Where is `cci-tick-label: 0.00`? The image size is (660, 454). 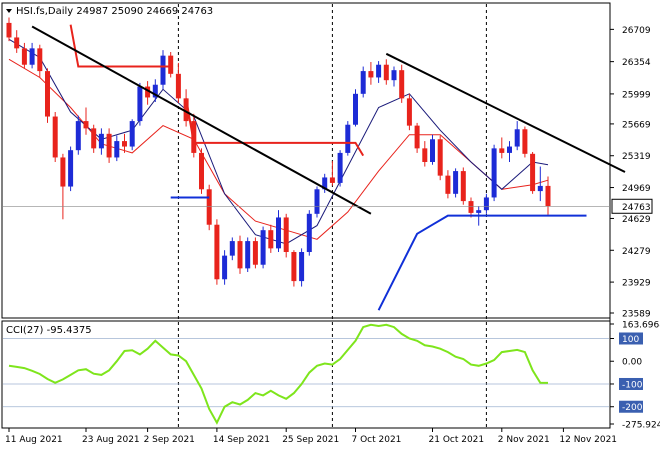
cci-tick-label: 0.00 is located at coordinates (632, 363).